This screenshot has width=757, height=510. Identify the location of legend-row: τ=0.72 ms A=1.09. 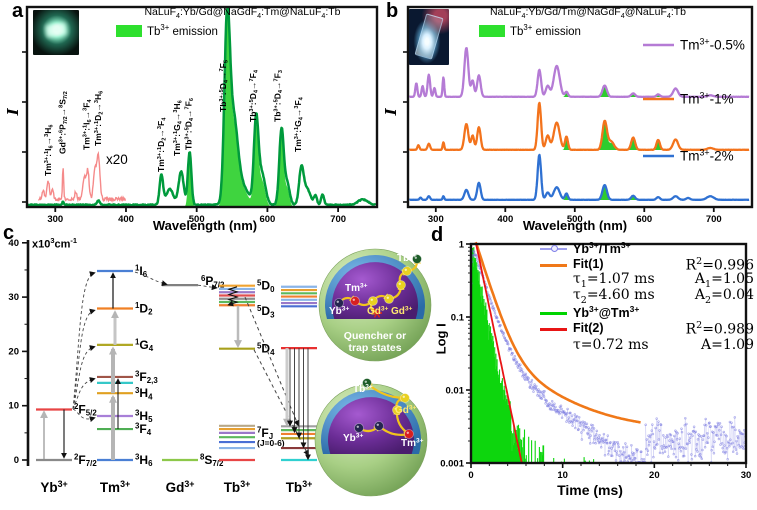
(647, 345).